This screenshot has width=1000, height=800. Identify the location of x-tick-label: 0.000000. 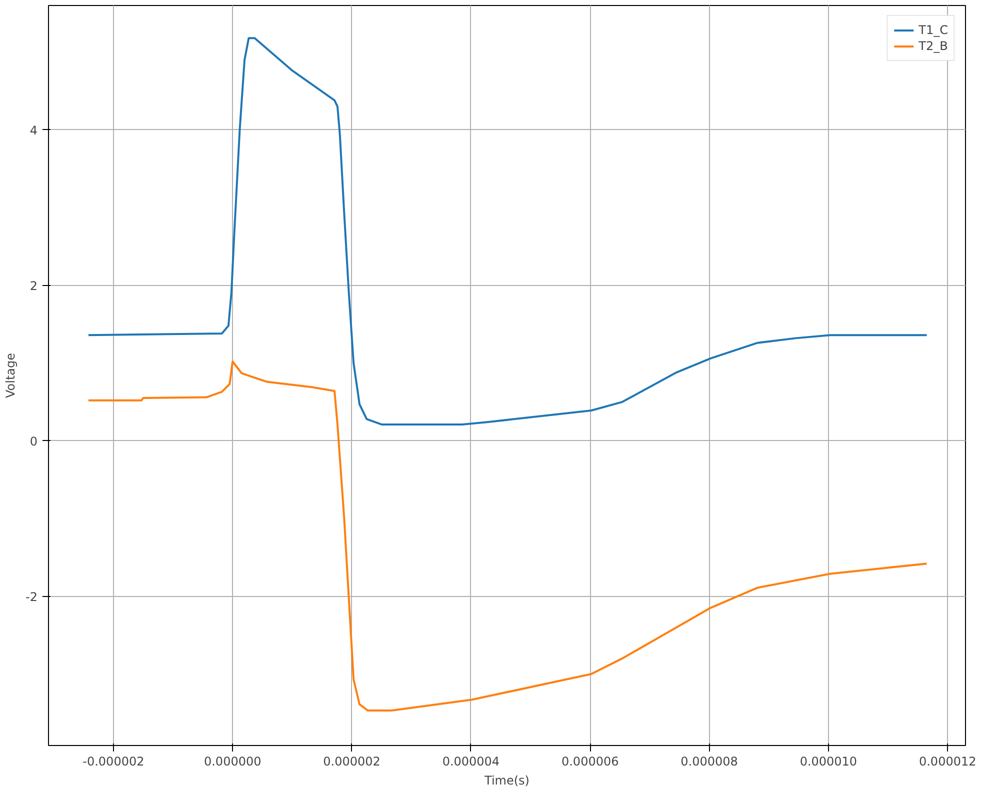
(233, 761).